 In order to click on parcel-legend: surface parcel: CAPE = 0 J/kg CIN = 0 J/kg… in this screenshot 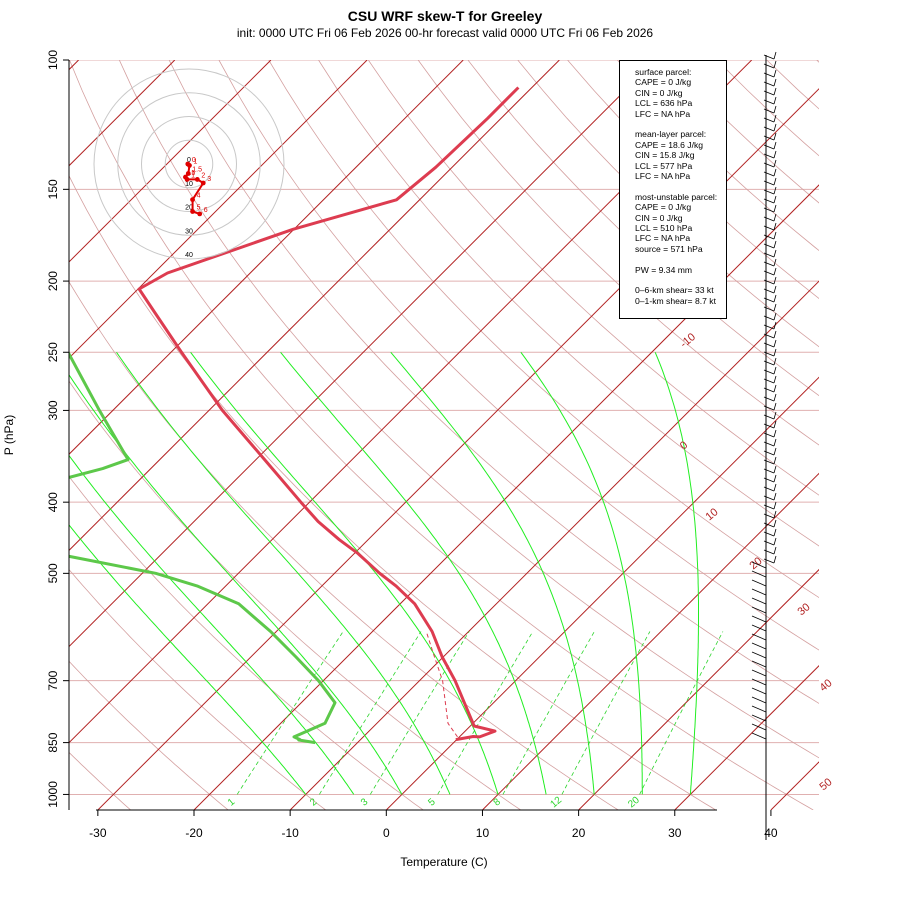, I will do `click(673, 189)`.